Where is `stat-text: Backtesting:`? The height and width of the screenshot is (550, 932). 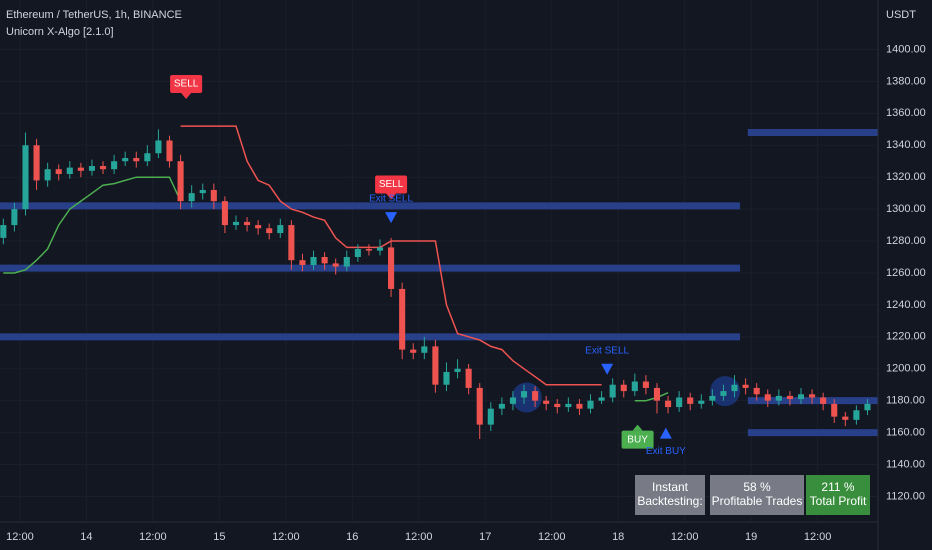
stat-text: Backtesting: is located at coordinates (669, 501).